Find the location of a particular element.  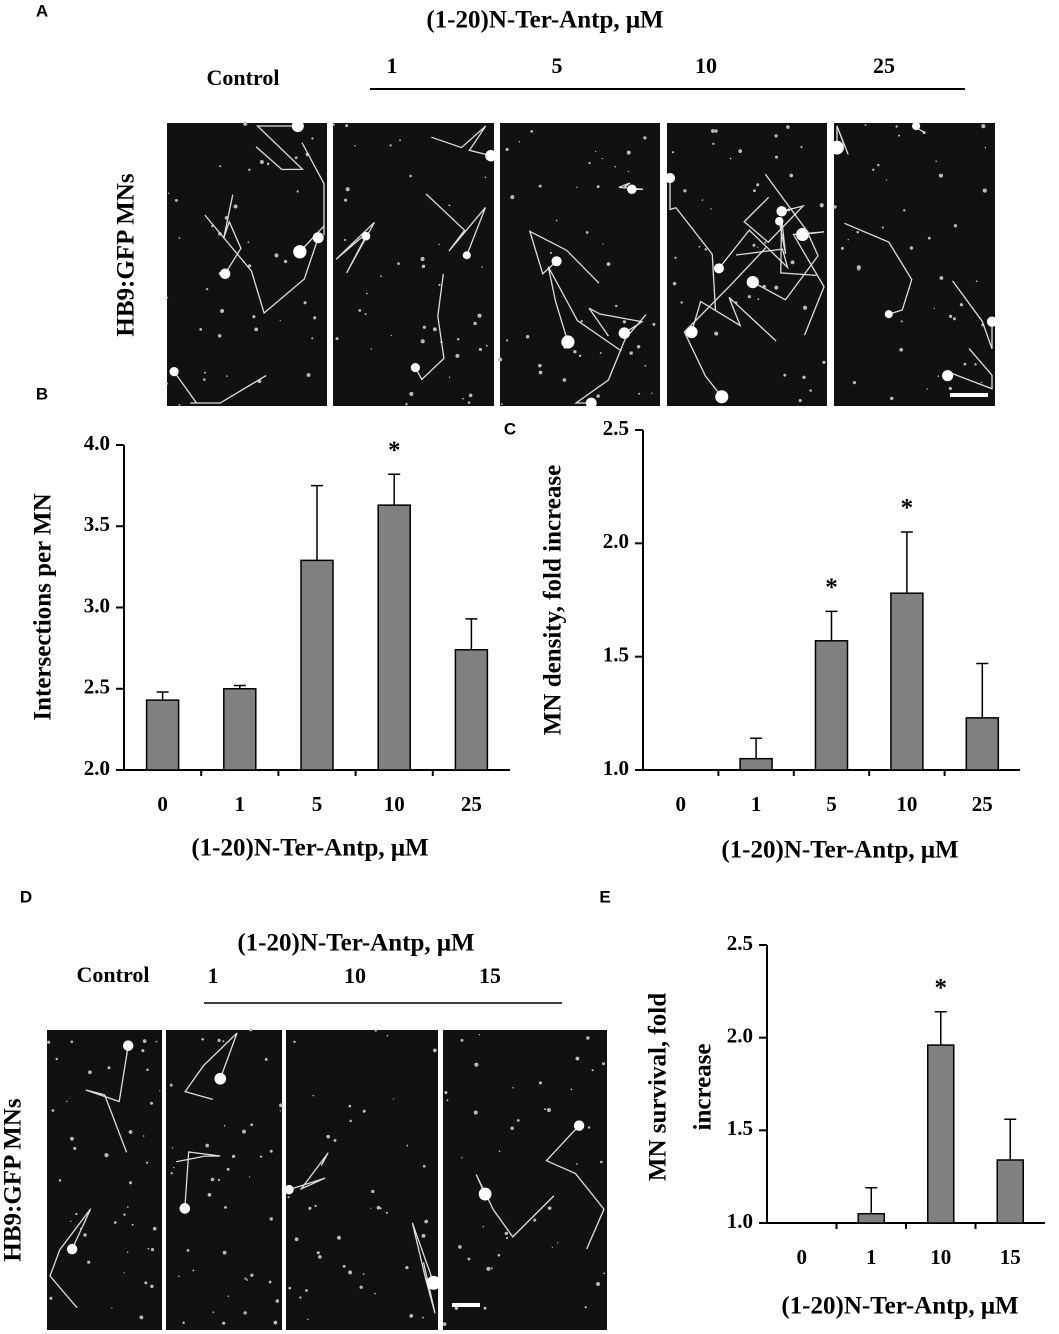

panel-title: (1-20)N-Ter-Antp, μM is located at coordinates (355, 943).